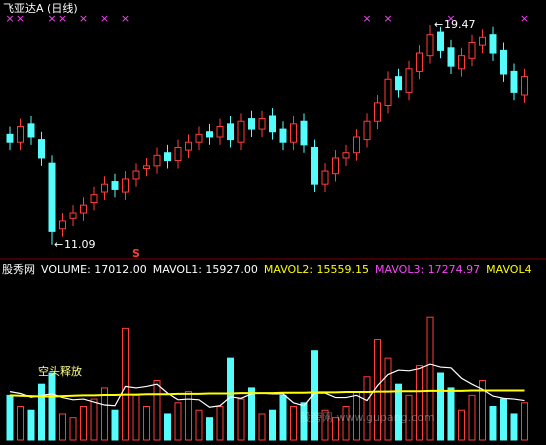 The width and height of the screenshot is (546, 445). What do you see at coordinates (267, 393) in the screenshot?
I see `ma-line` at bounding box center [267, 393].